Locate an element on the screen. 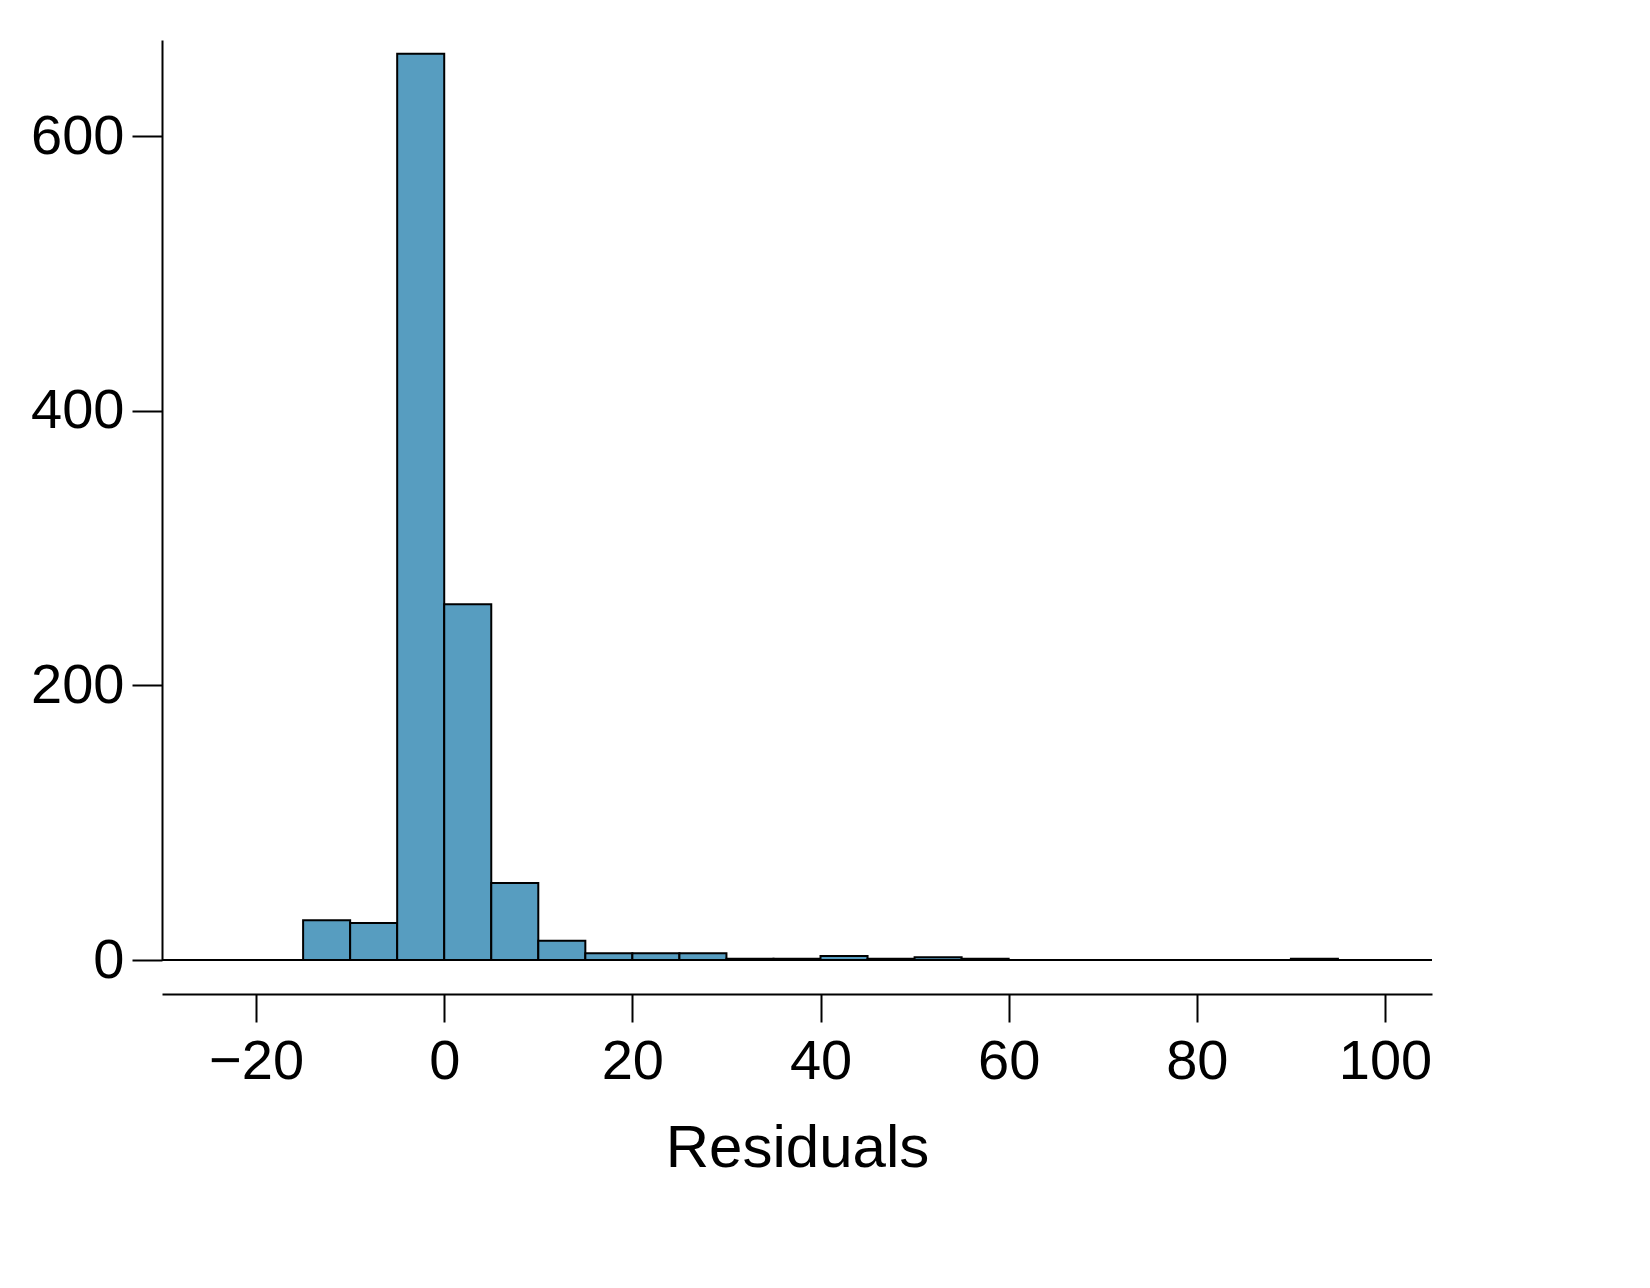 The height and width of the screenshot is (1288, 1650). x-tick-label: 20 is located at coordinates (633, 1059).